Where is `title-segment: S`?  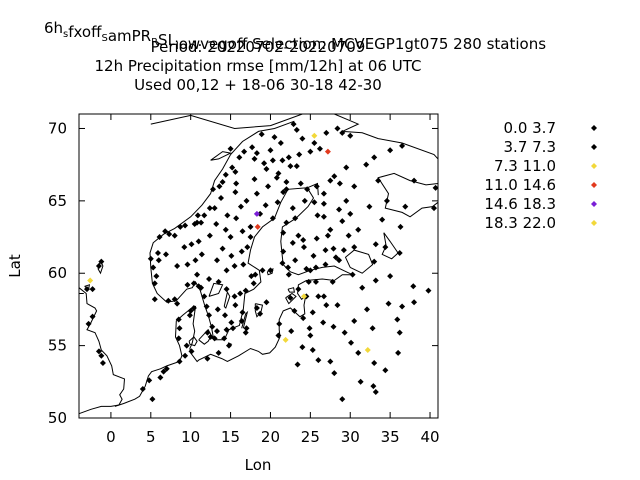 title-segment: S is located at coordinates (104, 38).